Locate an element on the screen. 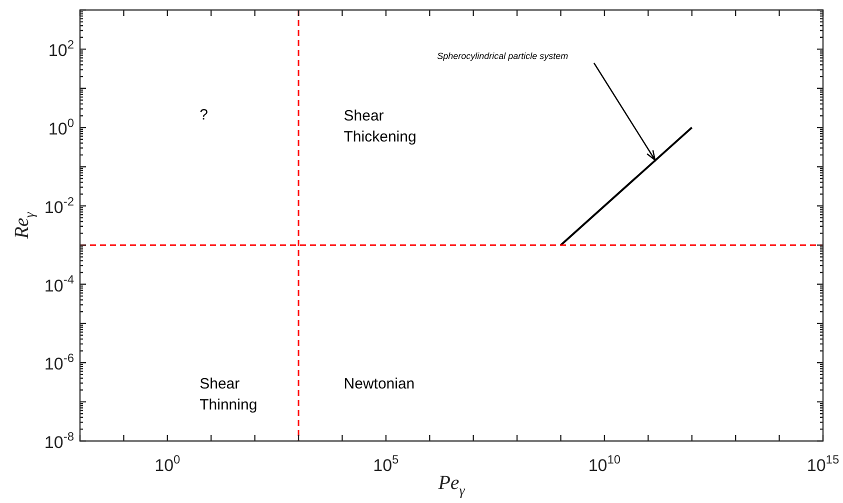 This screenshot has width=843, height=503. annotation: Shear Thickening is located at coordinates (380, 126).